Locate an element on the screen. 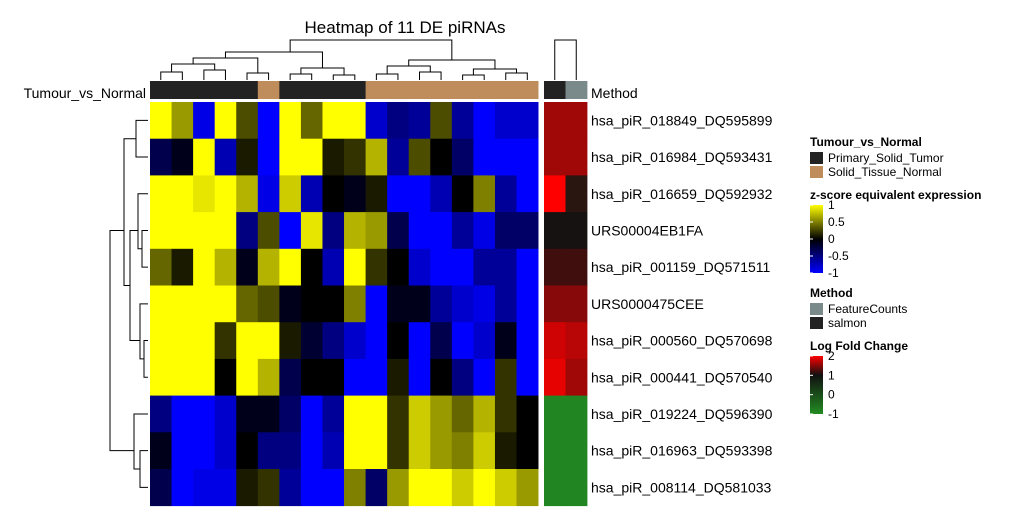 Image resolution: width=1011 pixels, height=515 pixels. legend-group-swatch is located at coordinates (816, 158).